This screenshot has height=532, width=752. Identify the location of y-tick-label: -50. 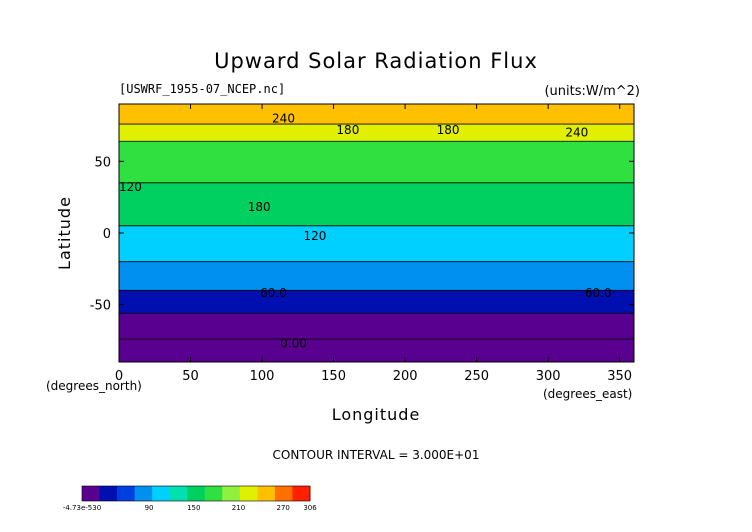
(100, 306).